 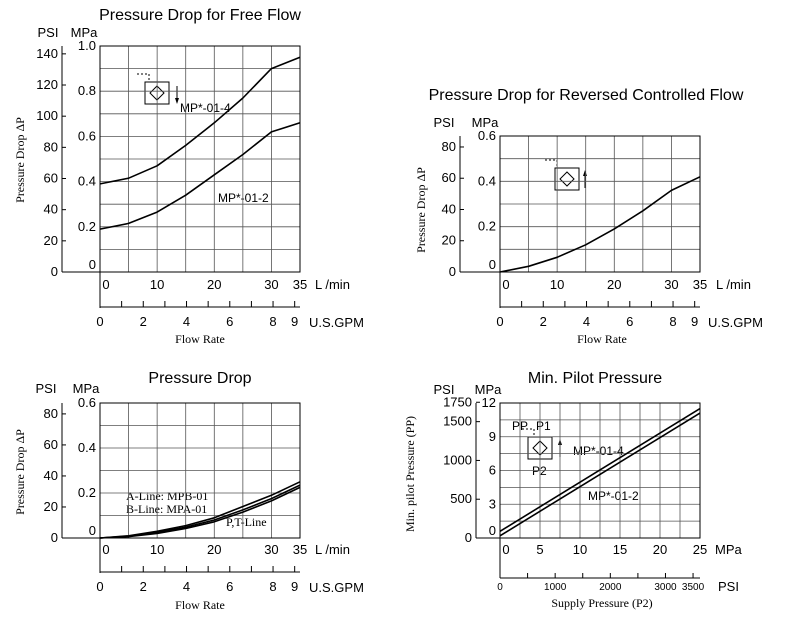 What do you see at coordinates (457, 401) in the screenshot?
I see `psi-tick-label: 1750` at bounding box center [457, 401].